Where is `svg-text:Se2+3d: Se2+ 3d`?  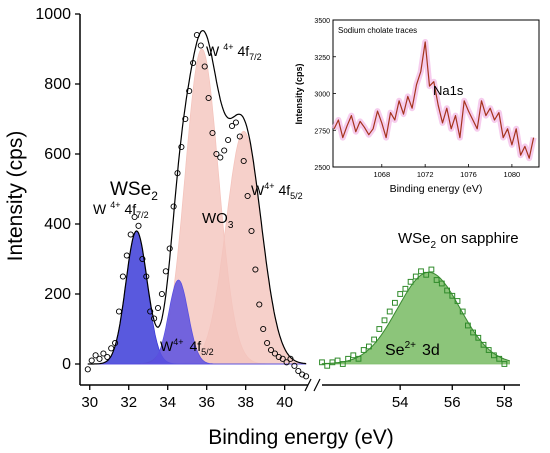 svg-text:Se2+3d: Se2+ 3d is located at coordinates (412, 349).